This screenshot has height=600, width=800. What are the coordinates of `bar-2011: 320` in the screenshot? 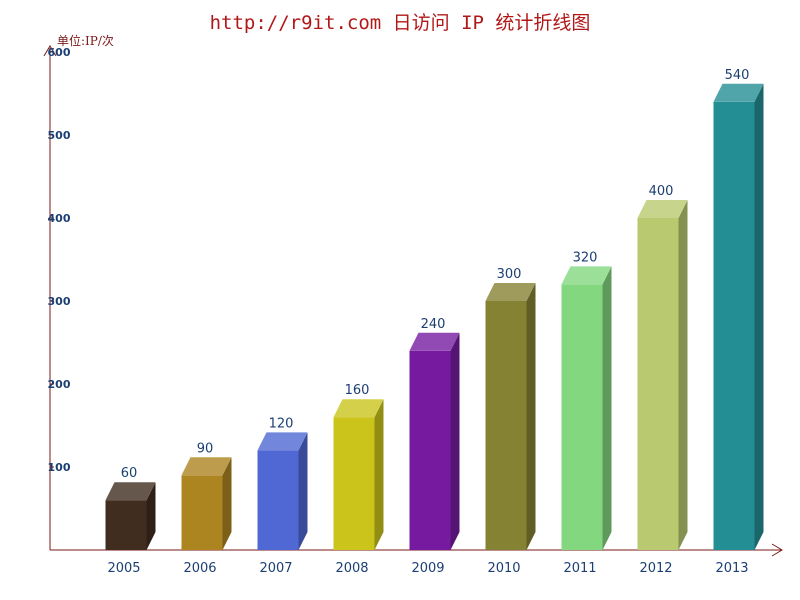 It's located at (586, 400).